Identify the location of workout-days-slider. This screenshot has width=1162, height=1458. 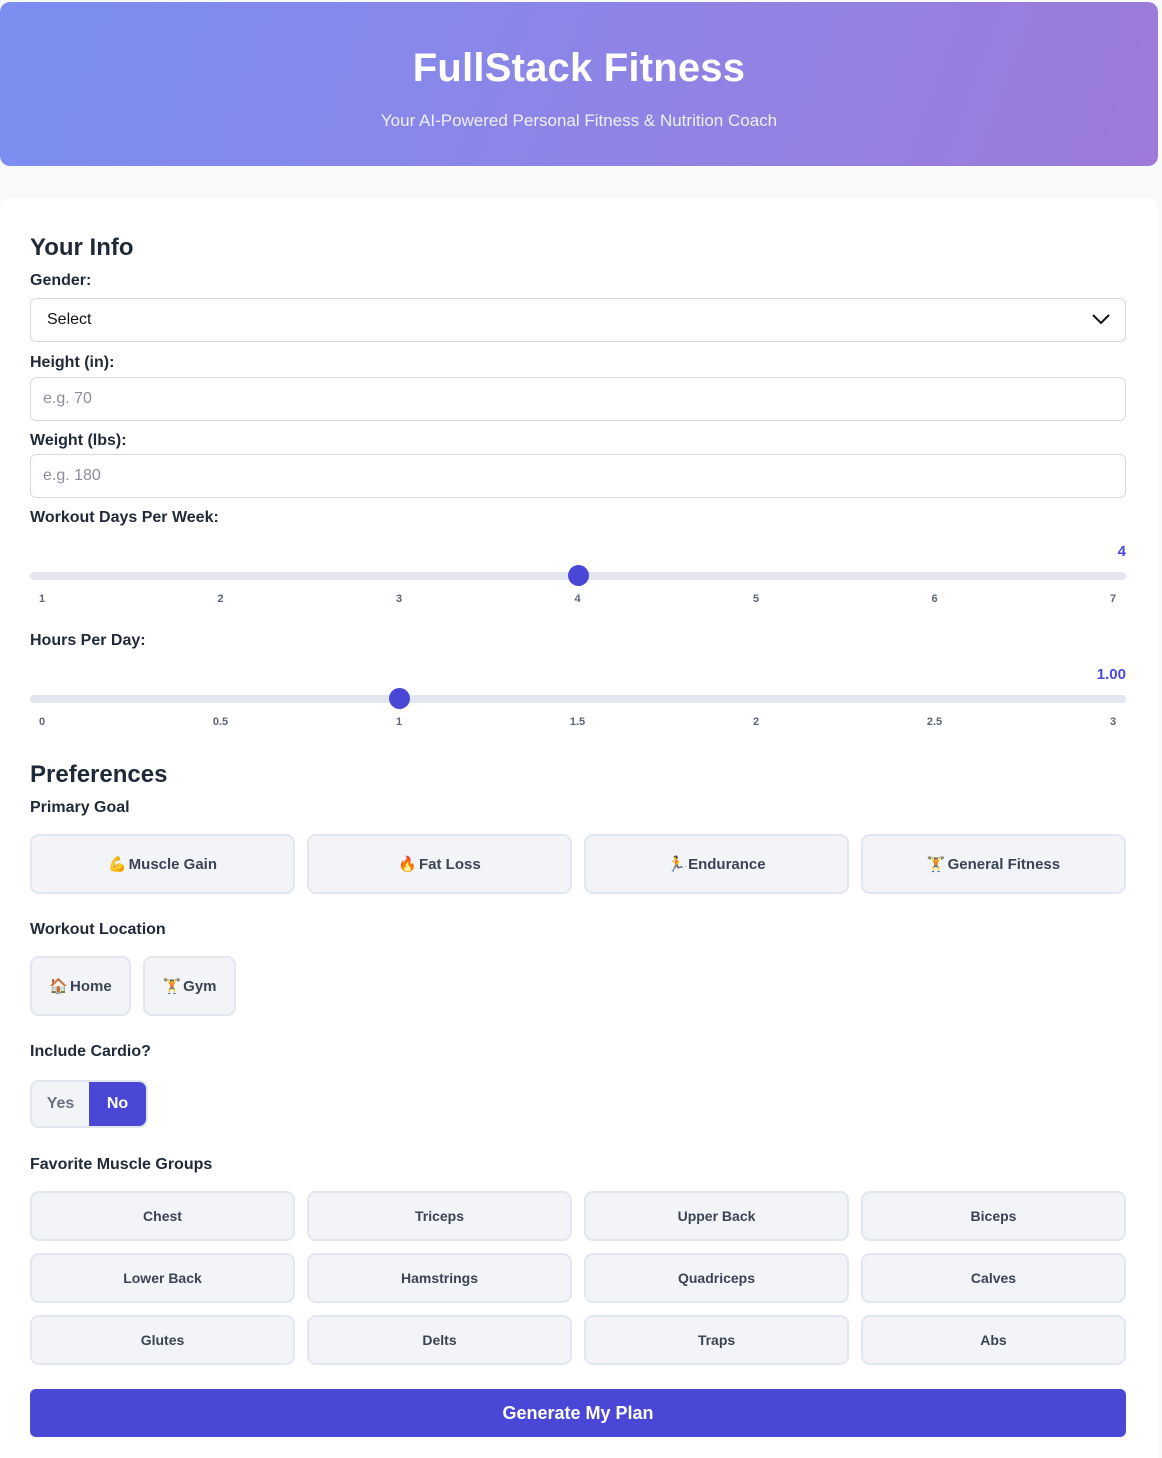
(578, 575).